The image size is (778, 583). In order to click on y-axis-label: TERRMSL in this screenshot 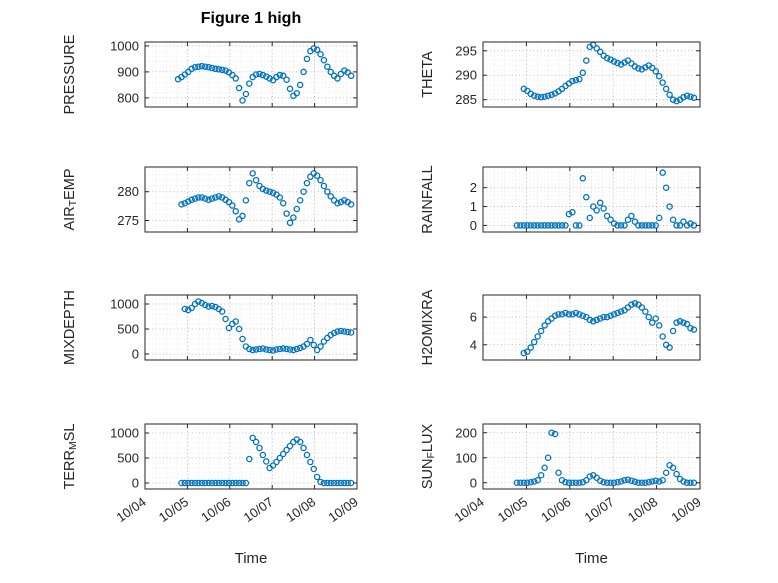, I will do `click(70, 457)`.